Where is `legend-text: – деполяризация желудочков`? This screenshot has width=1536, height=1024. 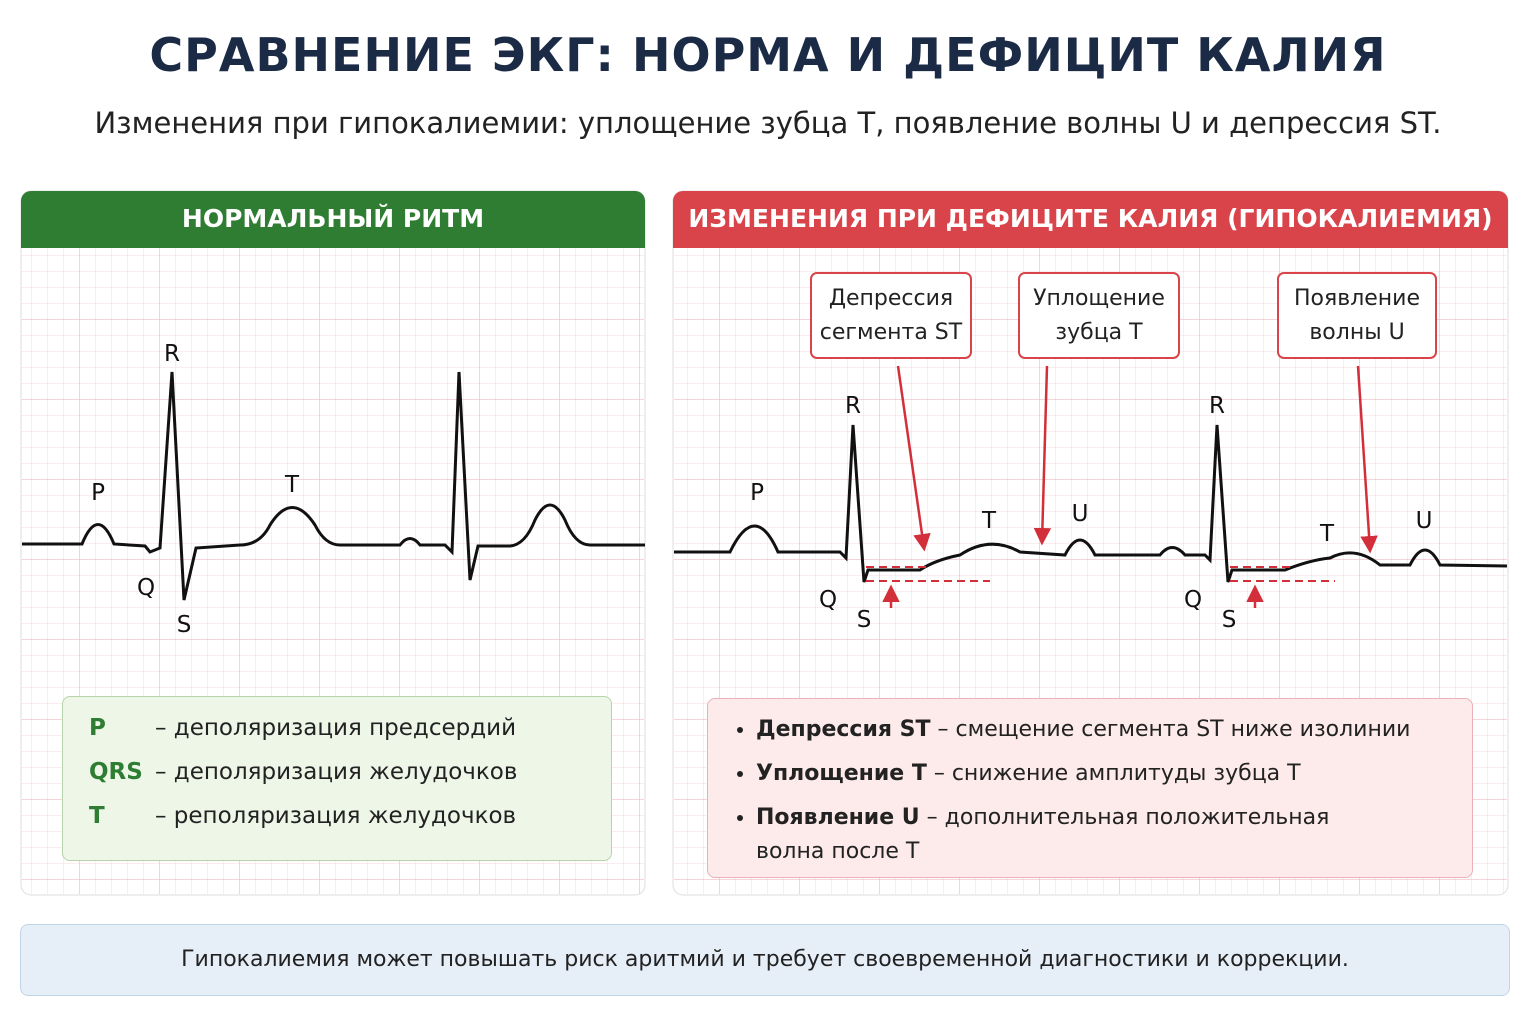 legend-text: – деполяризация желудочков is located at coordinates (336, 772).